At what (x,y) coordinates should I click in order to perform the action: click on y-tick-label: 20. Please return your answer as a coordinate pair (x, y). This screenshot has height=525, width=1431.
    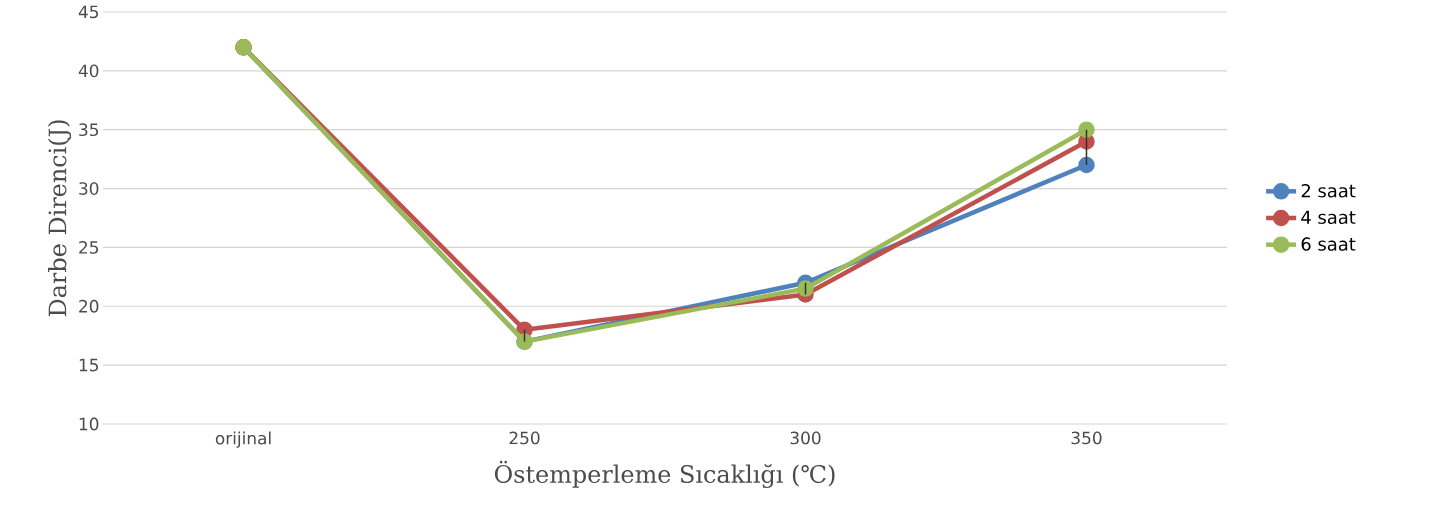
    Looking at the image, I should click on (89, 306).